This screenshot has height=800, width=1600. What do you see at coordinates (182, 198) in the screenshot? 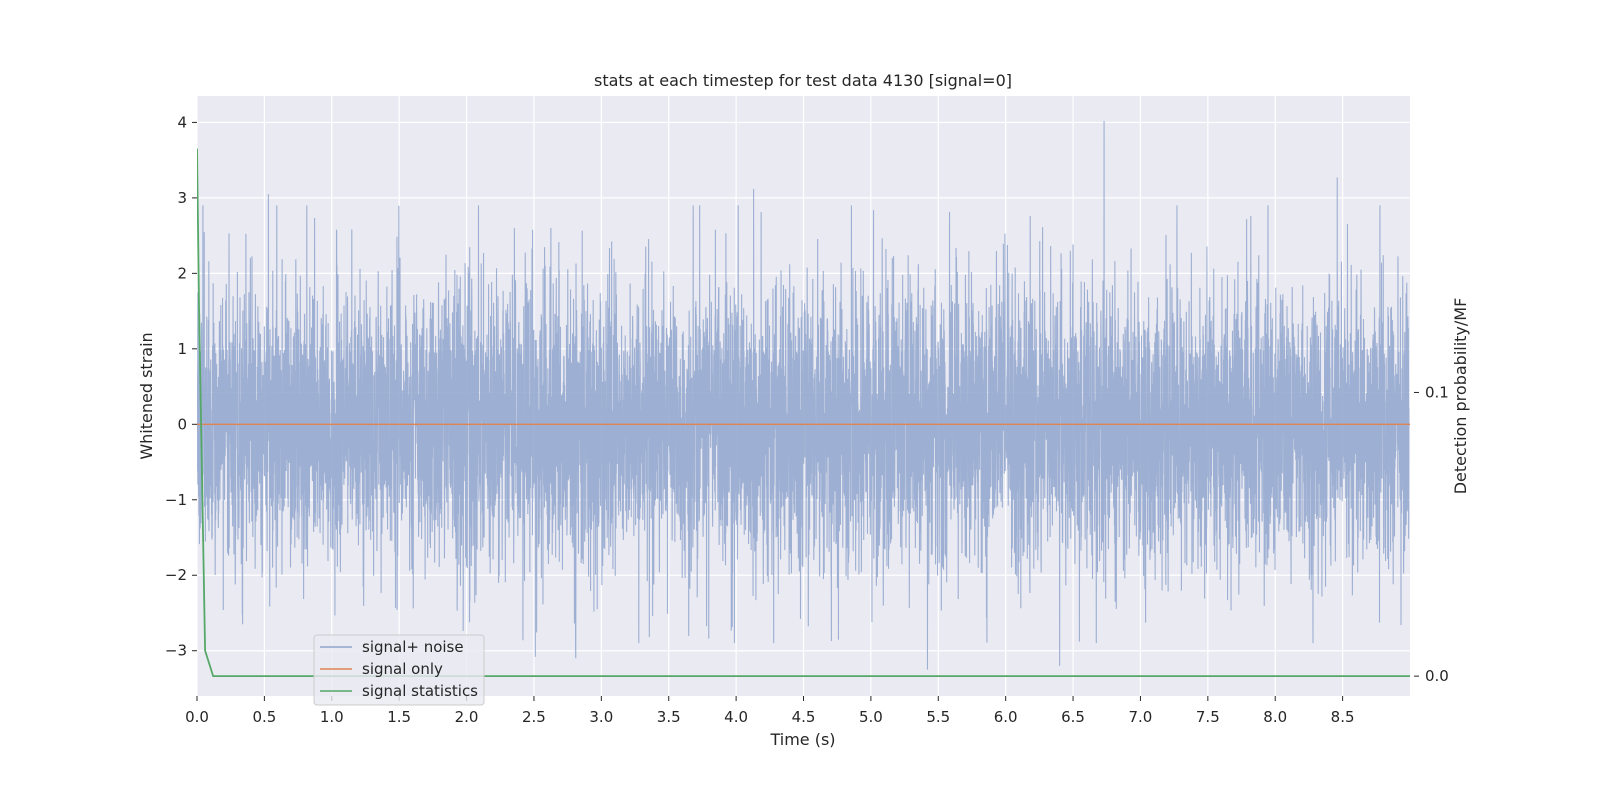
I see `y-tick-label: 3` at bounding box center [182, 198].